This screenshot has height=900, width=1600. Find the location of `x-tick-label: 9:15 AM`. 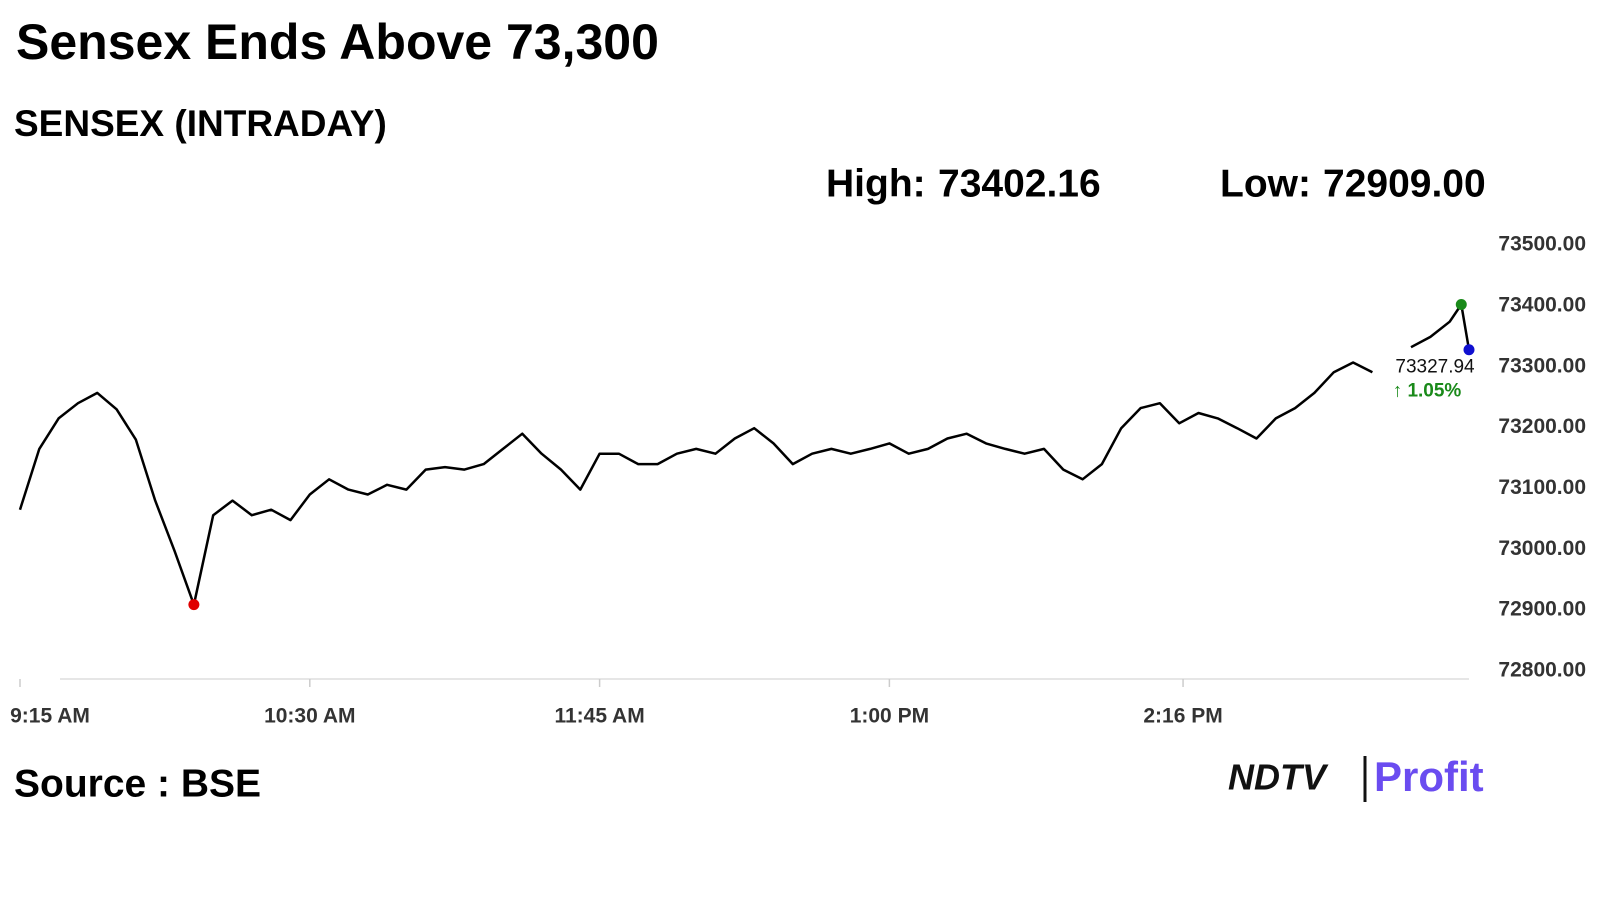

x-tick-label: 9:15 AM is located at coordinates (50, 716).